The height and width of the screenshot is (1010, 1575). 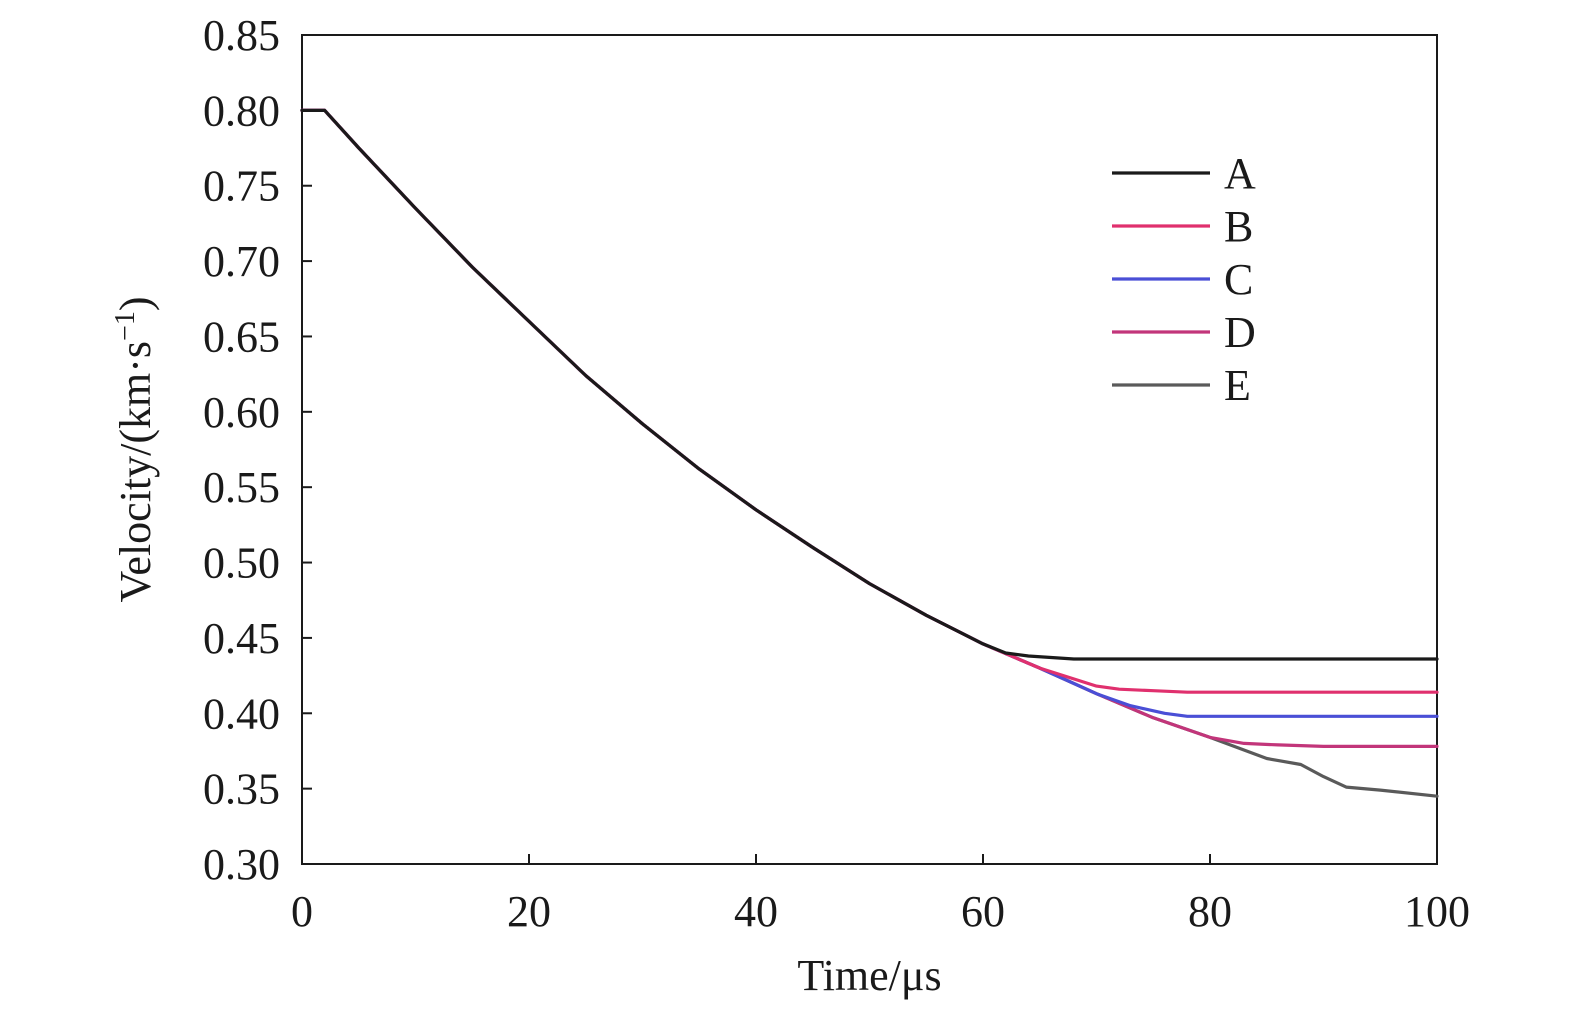 What do you see at coordinates (241, 487) in the screenshot?
I see `y-tick-label: 0.55` at bounding box center [241, 487].